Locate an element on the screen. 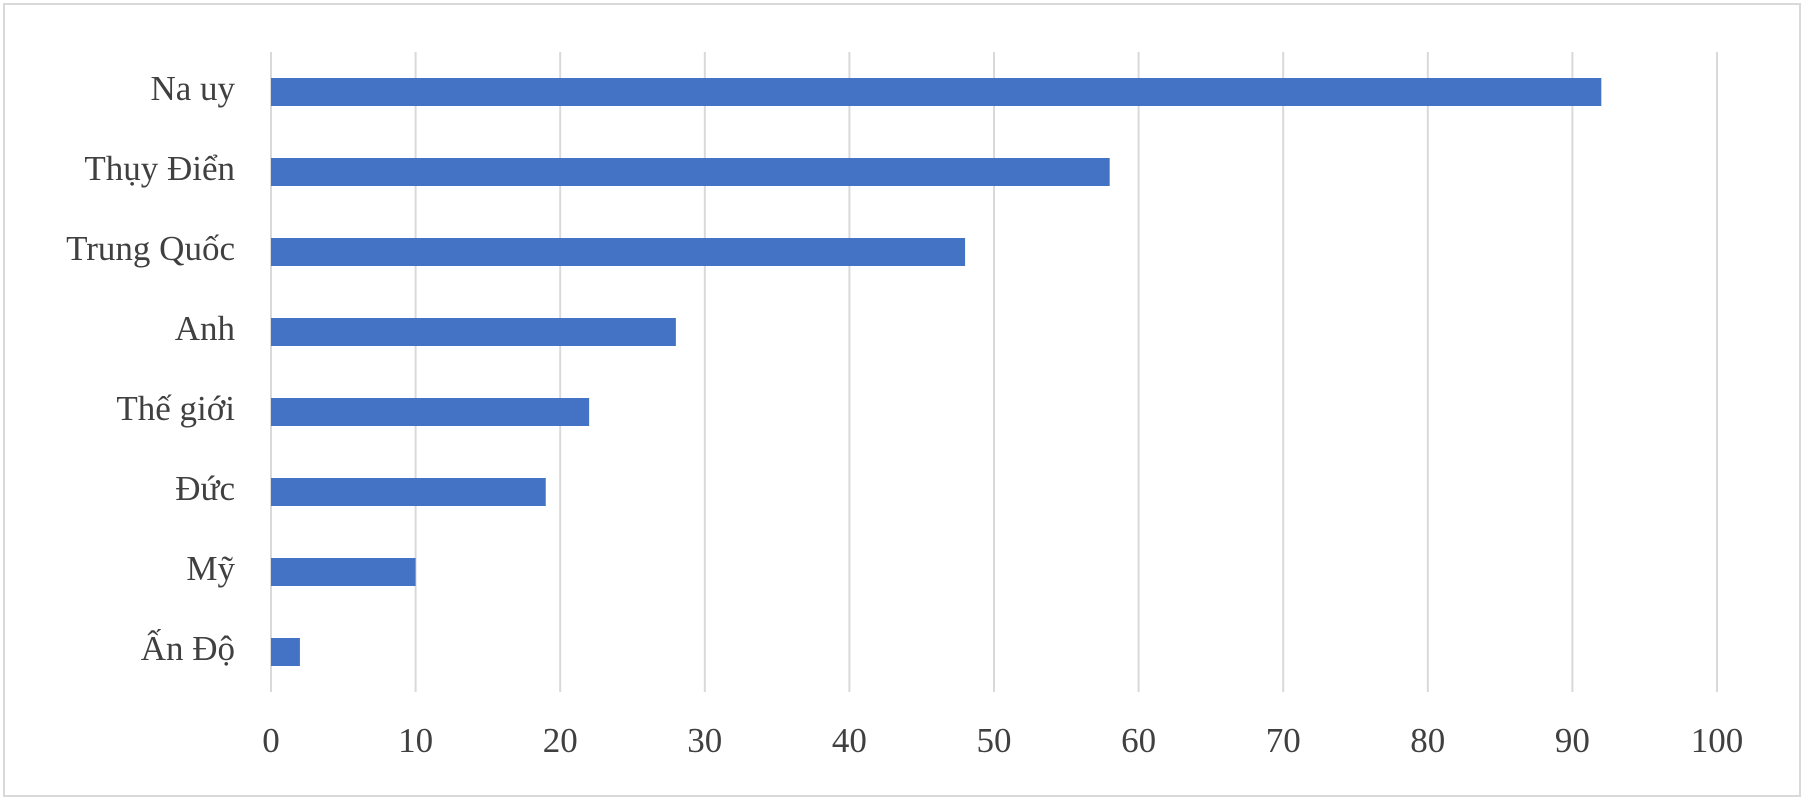  x-tick-label: 100 is located at coordinates (1717, 740).